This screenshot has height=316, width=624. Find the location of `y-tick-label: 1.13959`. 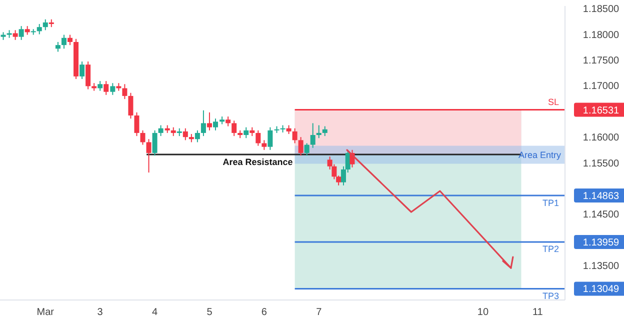

y-tick-label: 1.13959 is located at coordinates (601, 242).